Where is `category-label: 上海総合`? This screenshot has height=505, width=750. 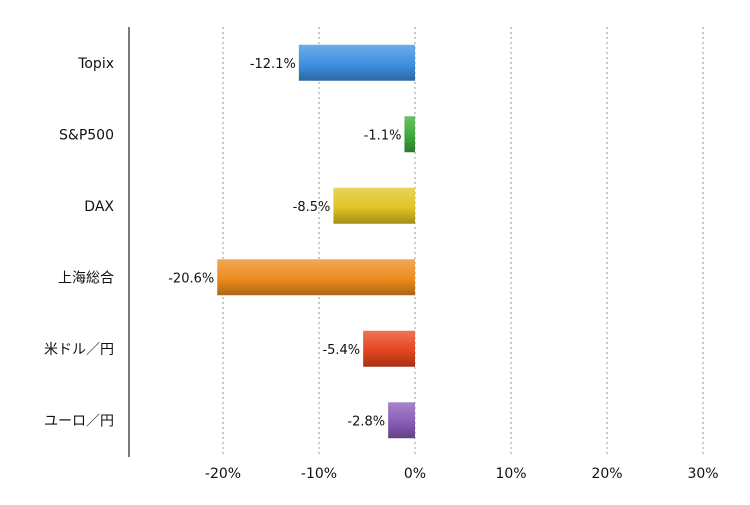
category-label: 上海総合 is located at coordinates (86, 278).